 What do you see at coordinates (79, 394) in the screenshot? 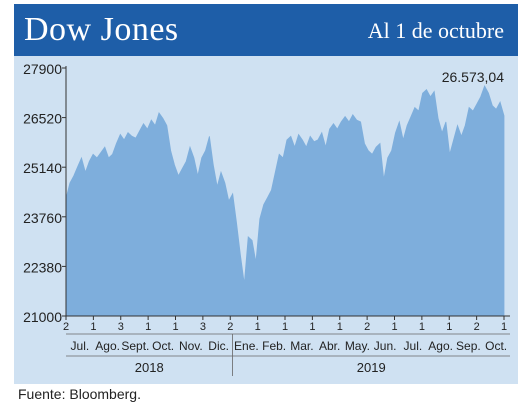
I see `source-note: Fuente: Bloomberg.` at bounding box center [79, 394].